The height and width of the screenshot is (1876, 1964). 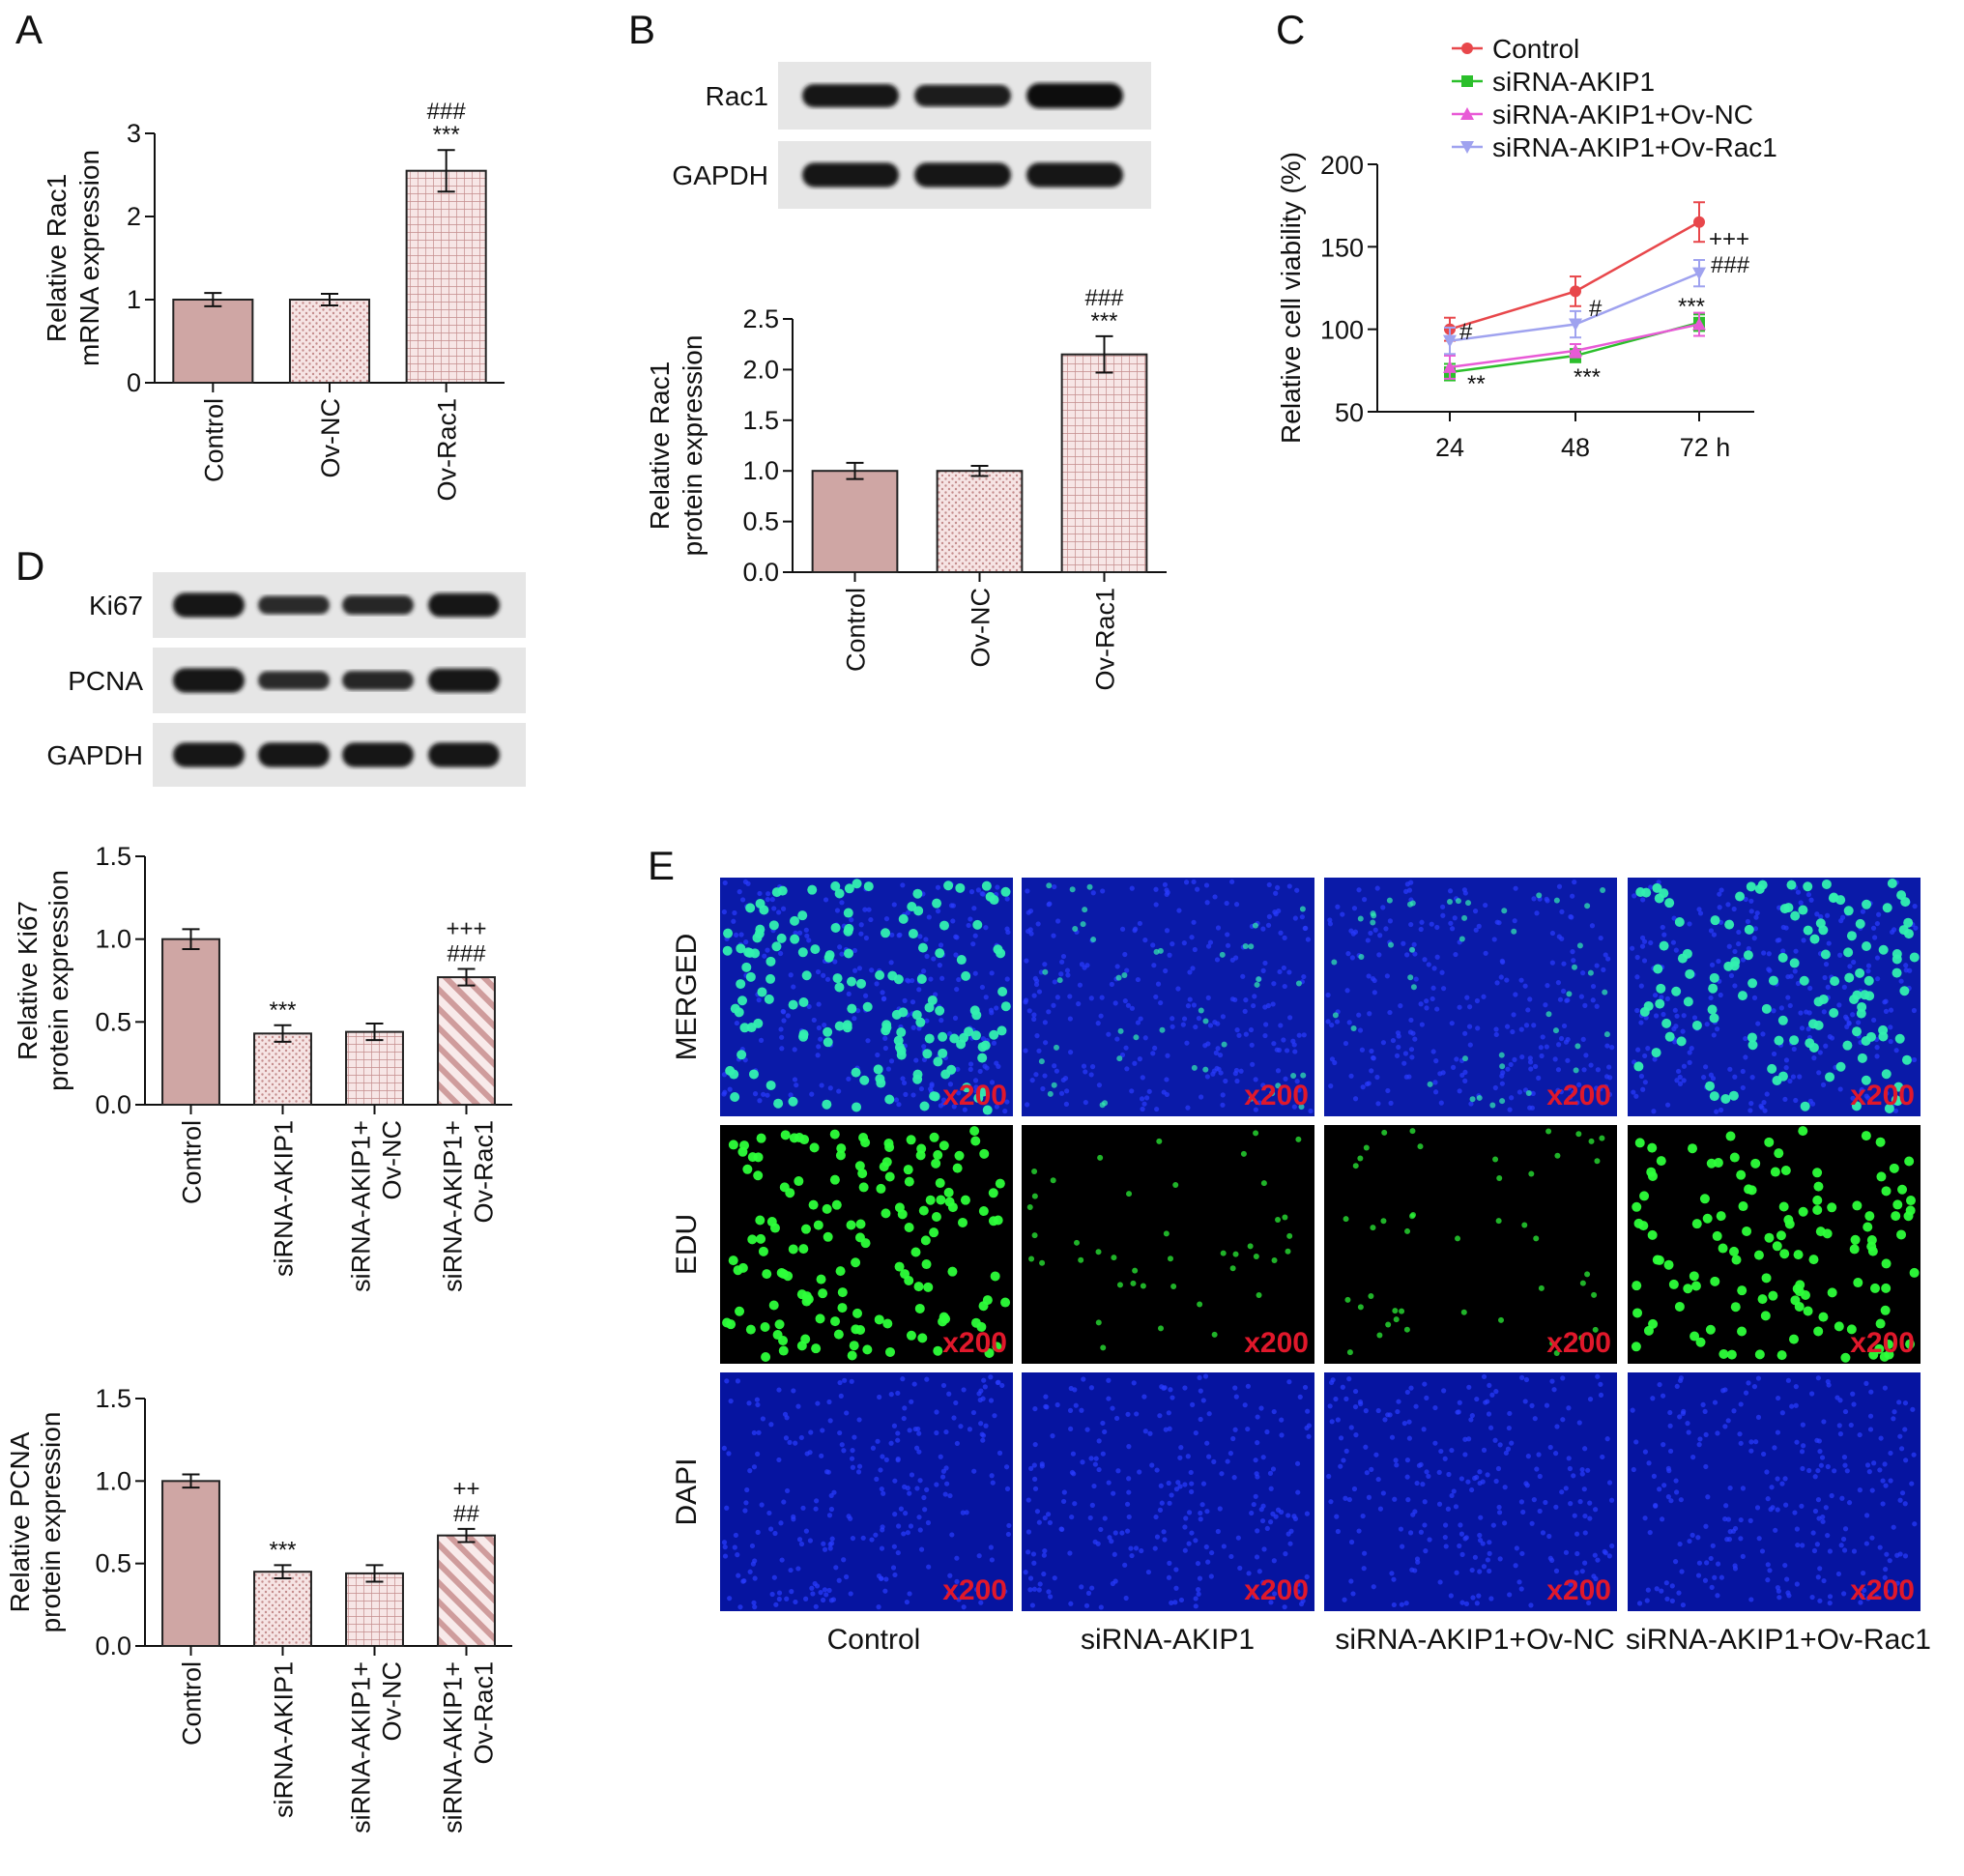 I want to click on panel-letter-a: A, so click(x=29, y=30).